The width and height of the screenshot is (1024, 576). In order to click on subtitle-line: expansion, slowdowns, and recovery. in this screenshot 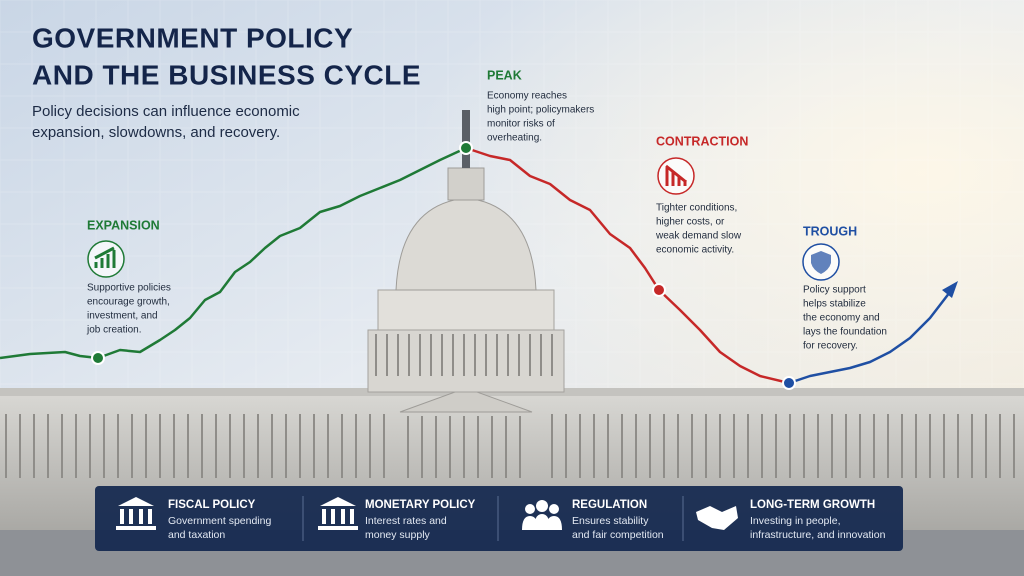, I will do `click(156, 132)`.